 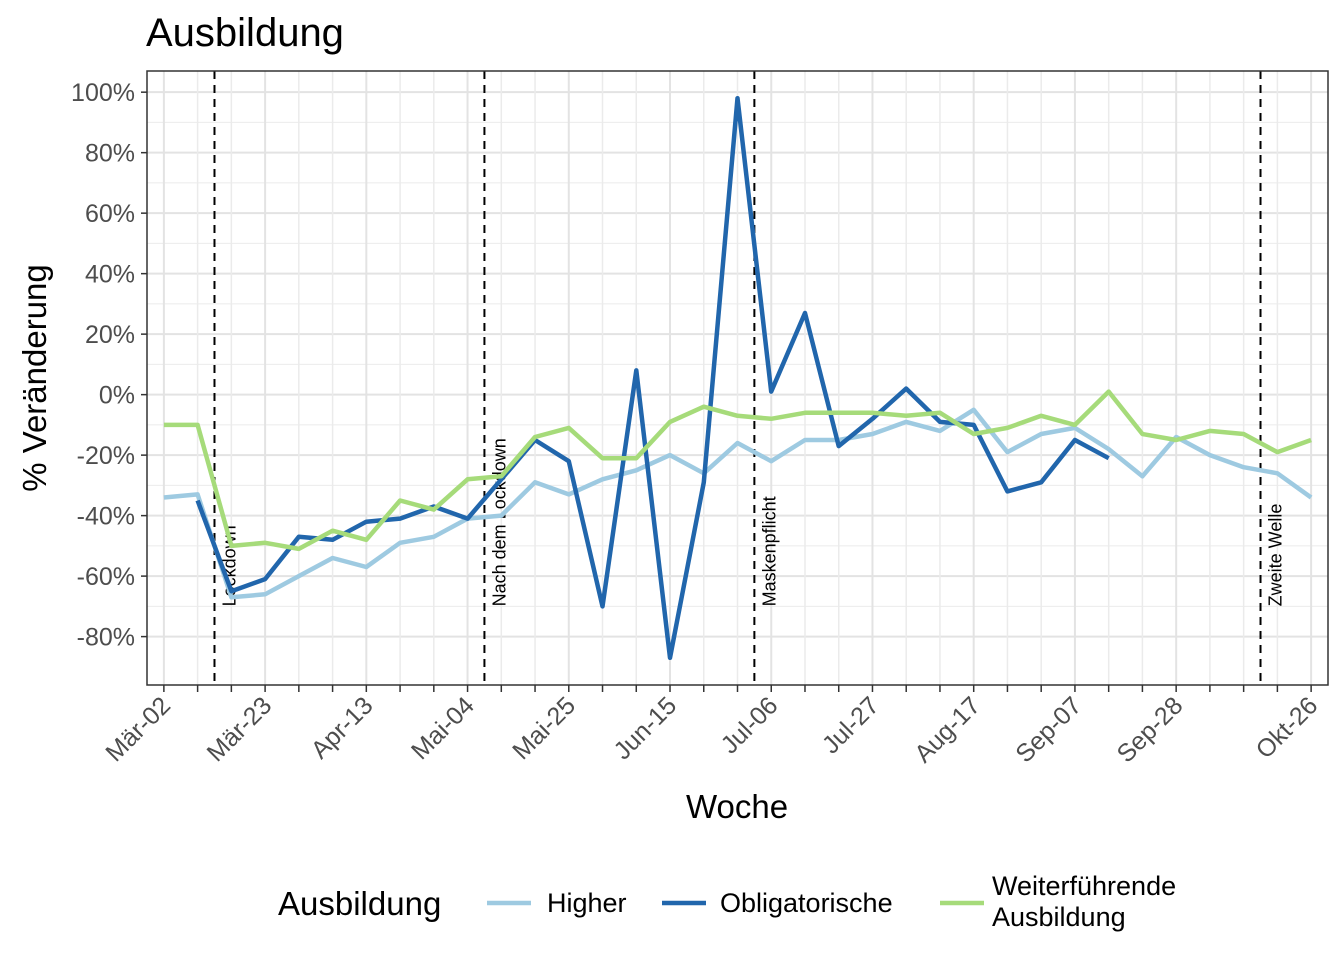 What do you see at coordinates (851, 725) in the screenshot?
I see `x-tick-label: Jul-27` at bounding box center [851, 725].